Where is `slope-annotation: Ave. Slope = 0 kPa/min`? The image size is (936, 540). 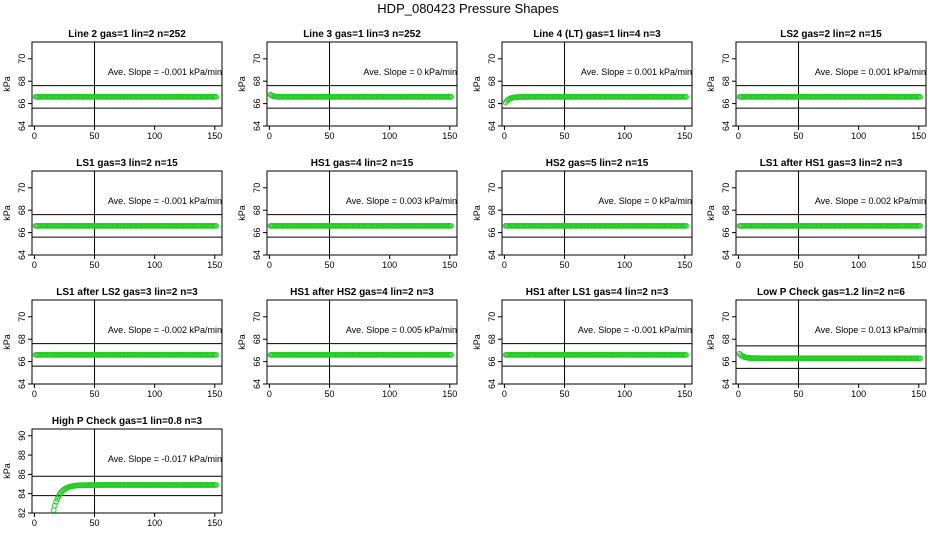
slope-annotation: Ave. Slope = 0 kPa/min is located at coordinates (410, 72).